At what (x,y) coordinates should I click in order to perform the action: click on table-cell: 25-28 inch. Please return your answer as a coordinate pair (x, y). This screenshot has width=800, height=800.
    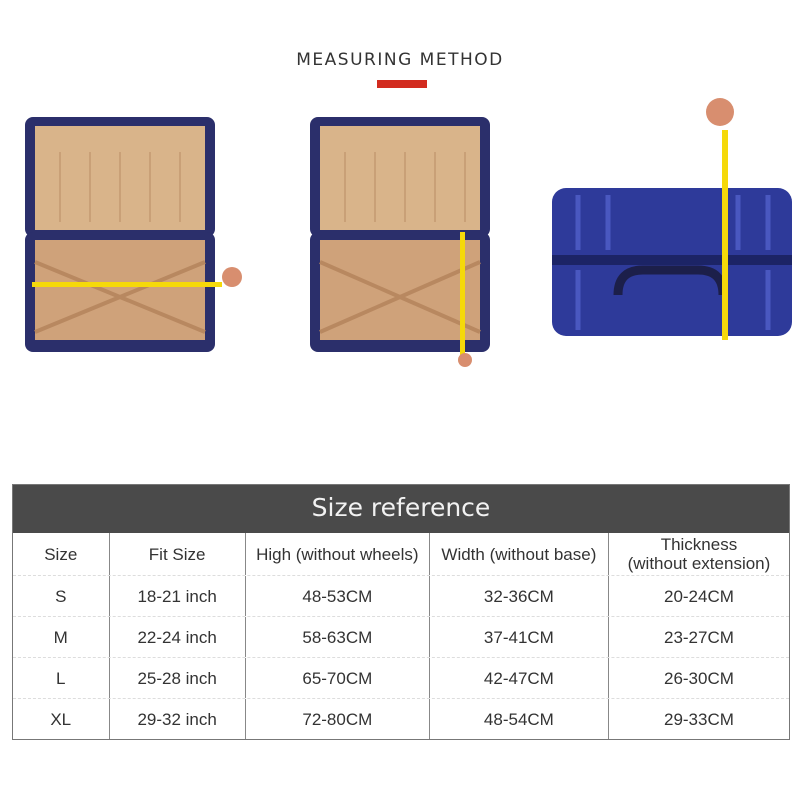
    Looking at the image, I should click on (176, 678).